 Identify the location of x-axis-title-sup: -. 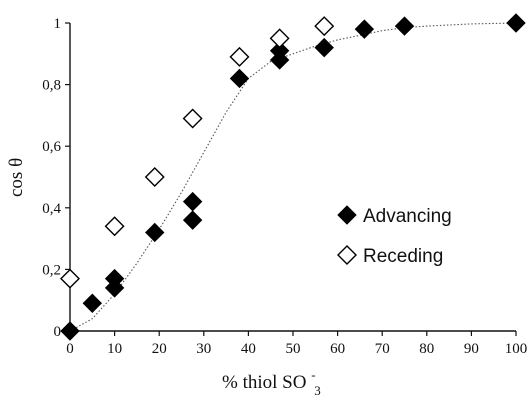
(313, 374).